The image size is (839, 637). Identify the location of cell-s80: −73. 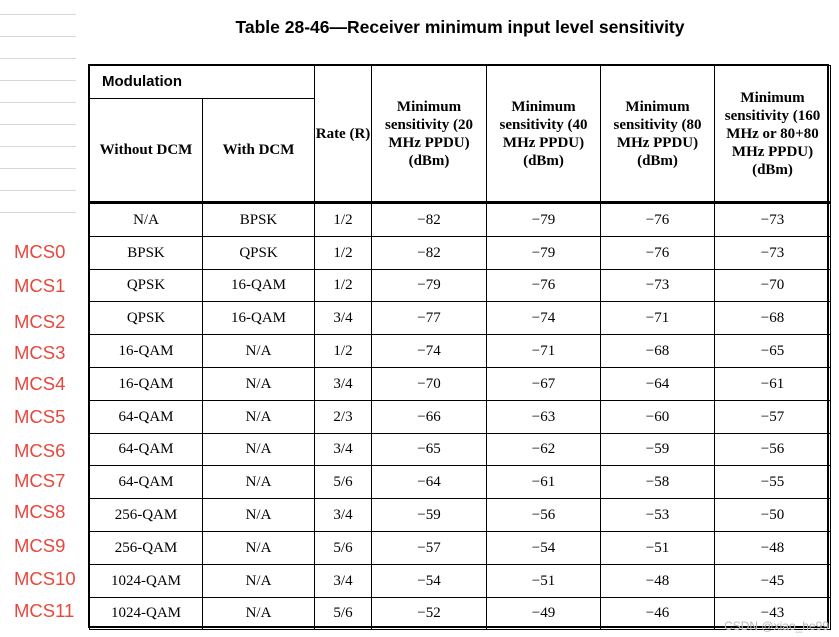
(658, 285).